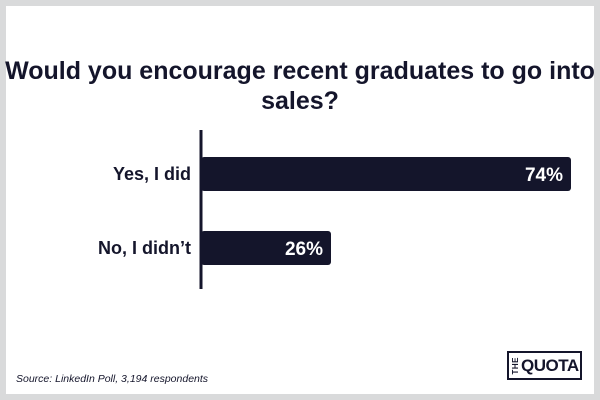 The image size is (600, 400). Describe the element at coordinates (112, 379) in the screenshot. I see `source-note: Source: LinkedIn Poll, 3,194 respondents` at that location.